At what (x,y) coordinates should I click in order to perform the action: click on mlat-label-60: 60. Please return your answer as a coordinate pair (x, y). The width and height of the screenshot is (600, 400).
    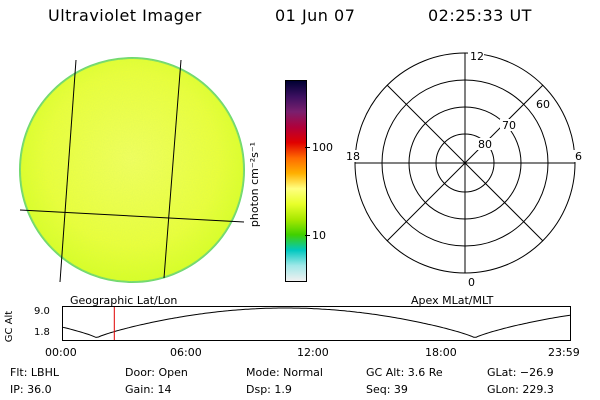
    Looking at the image, I should click on (543, 104).